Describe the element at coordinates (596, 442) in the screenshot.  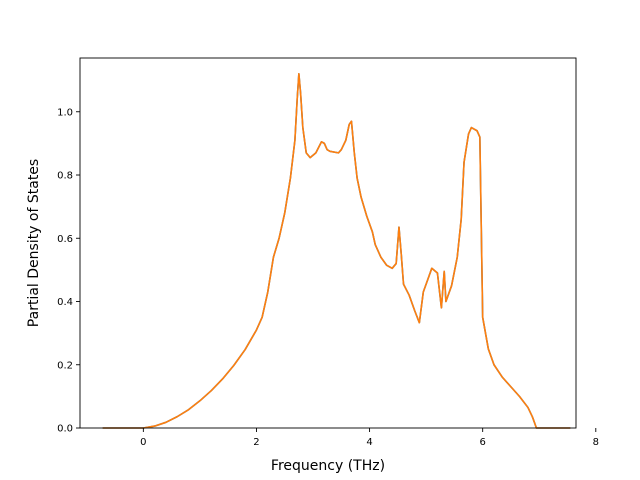
I see `x-tick-label: 8` at that location.